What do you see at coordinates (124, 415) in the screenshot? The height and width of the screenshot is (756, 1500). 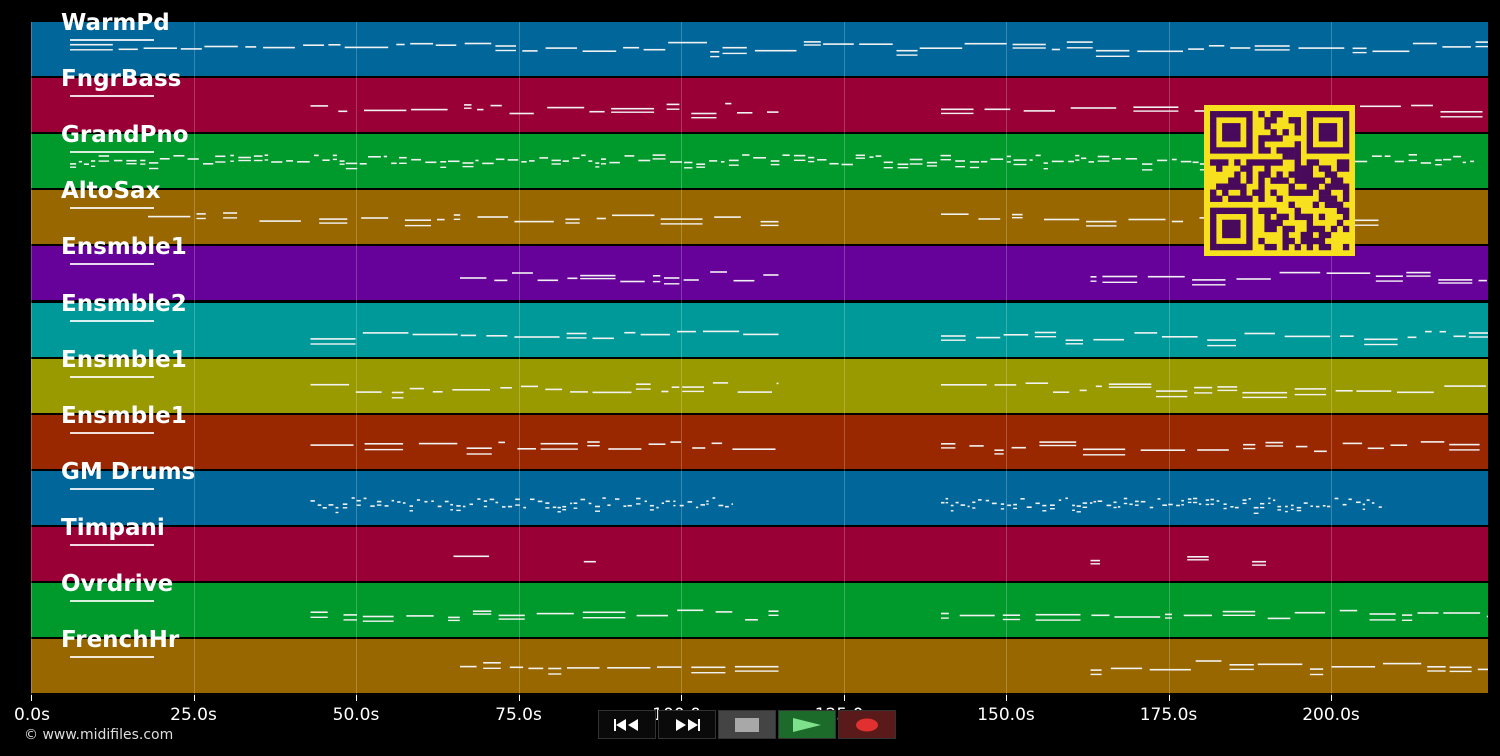 I see `track-name-label: Ensmble1` at bounding box center [124, 415].